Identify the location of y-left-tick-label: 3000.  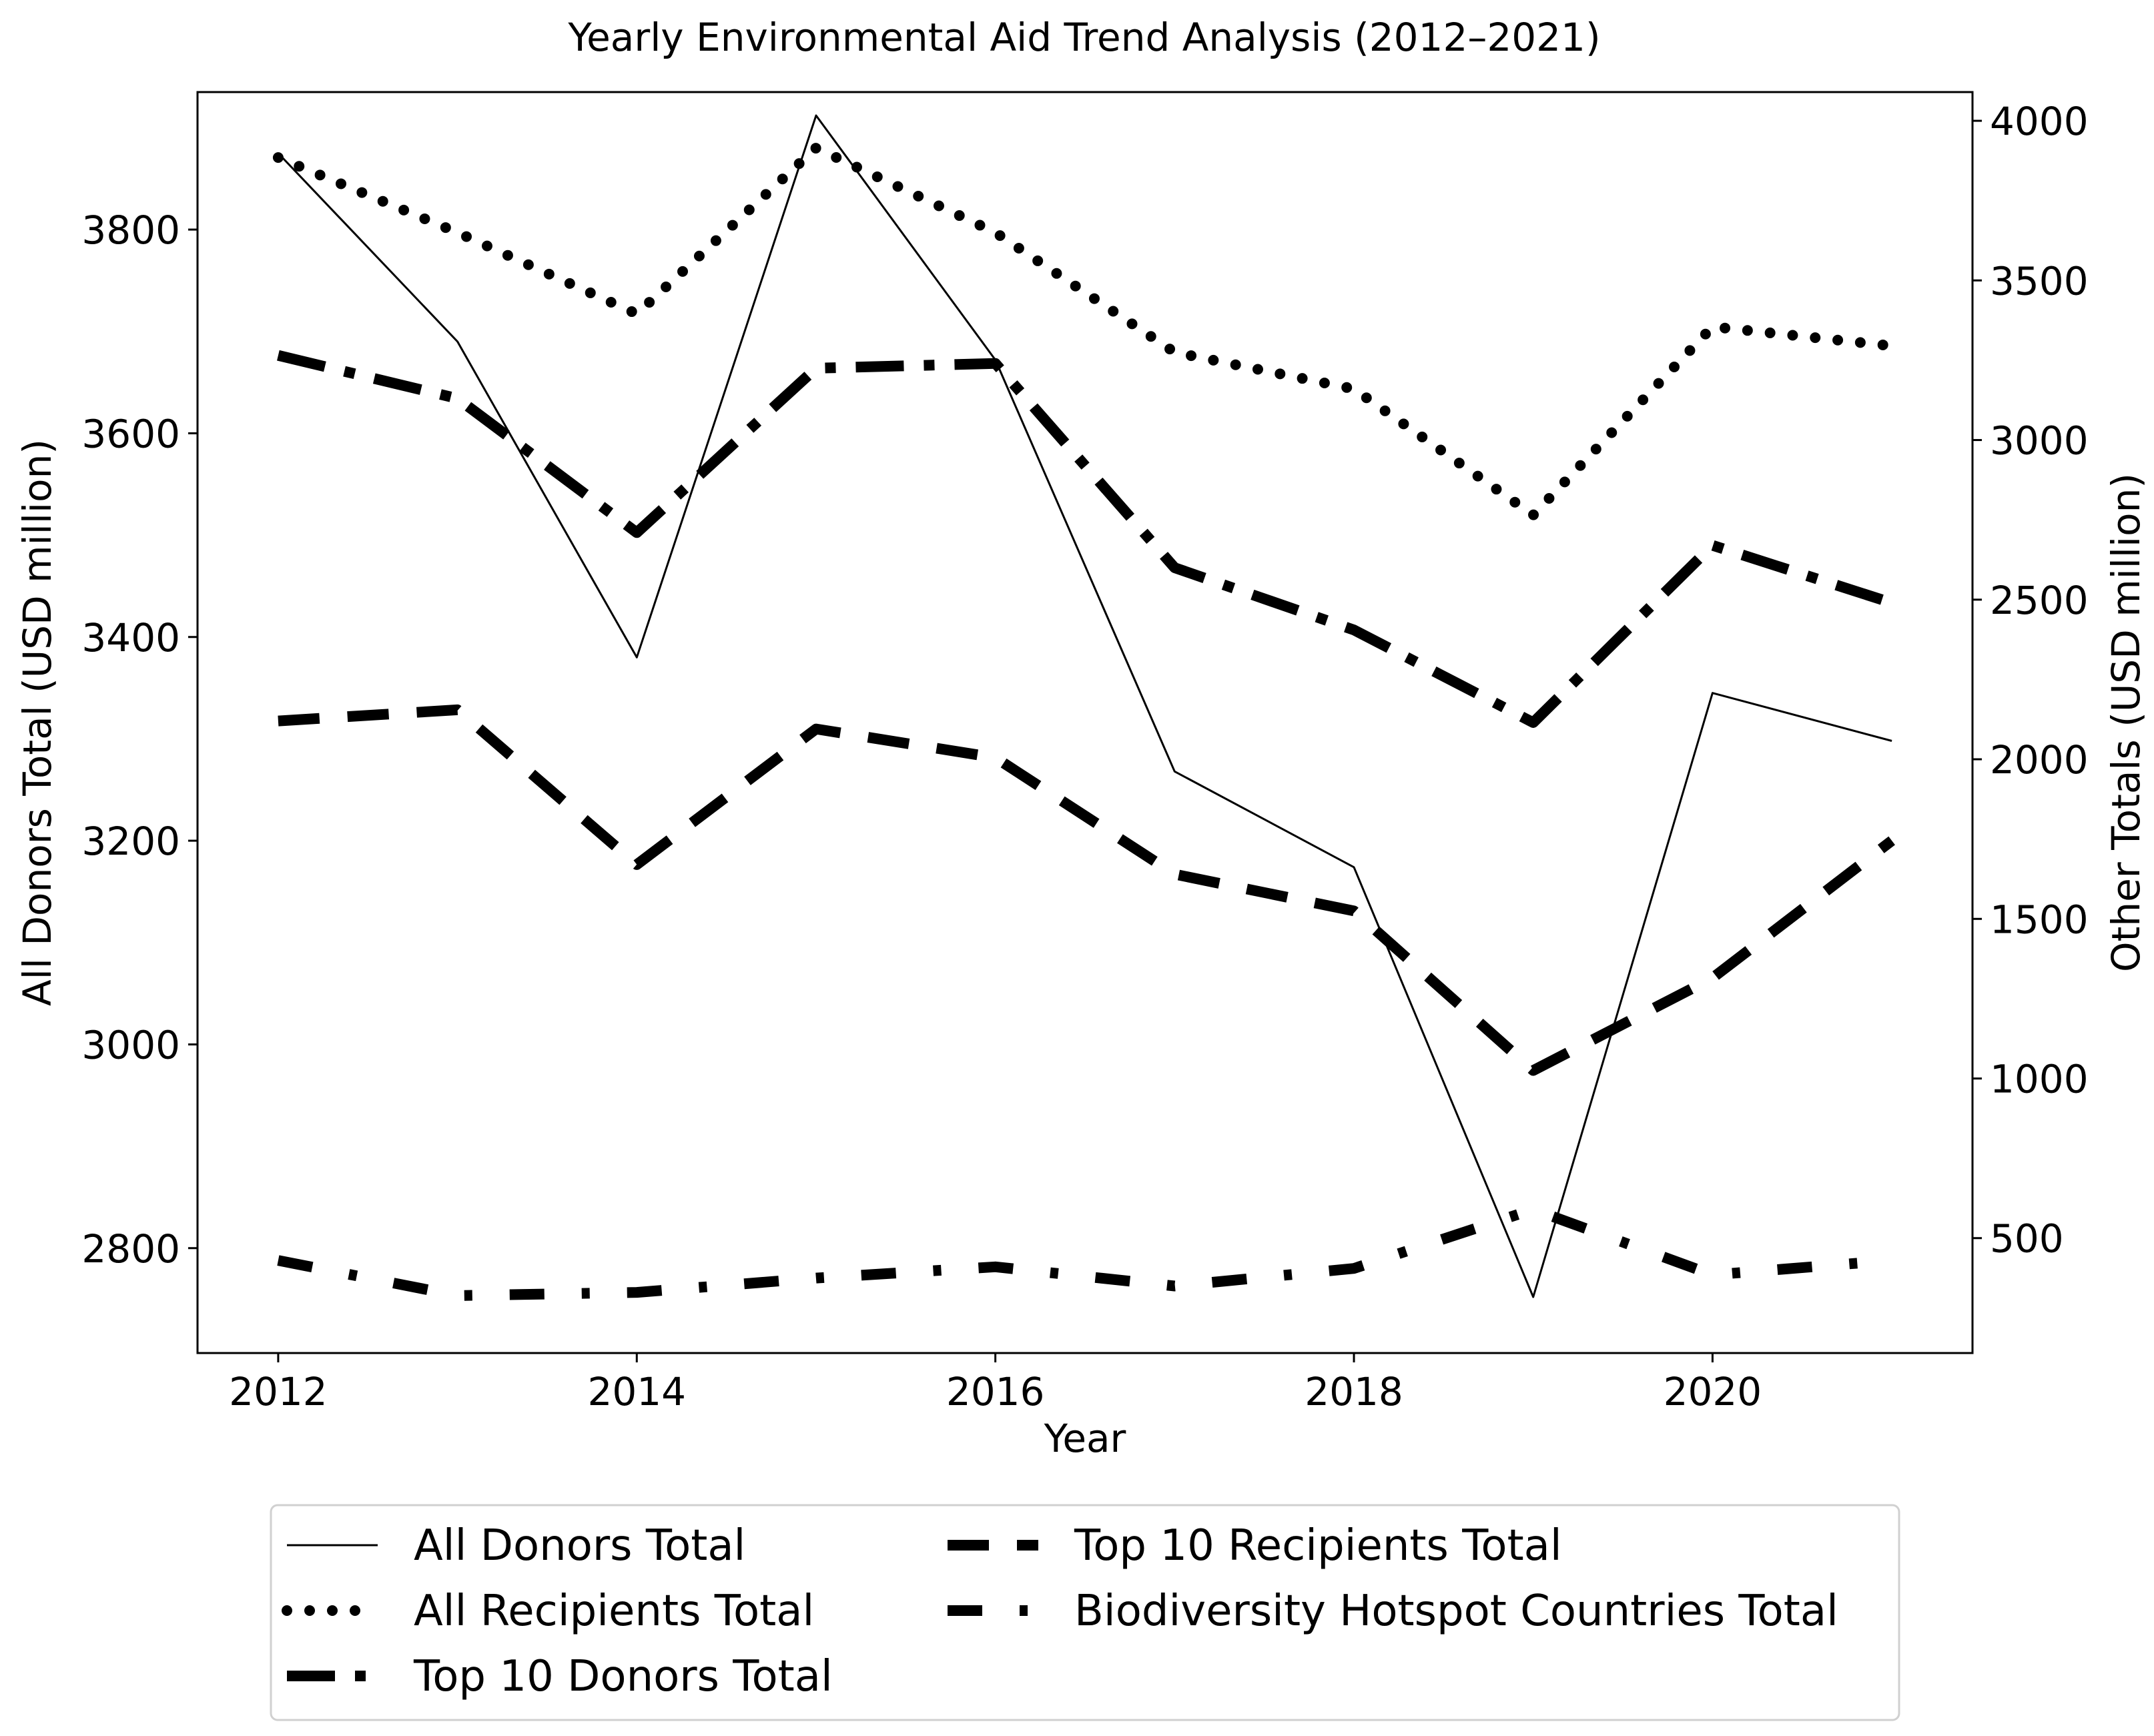
(130, 1044).